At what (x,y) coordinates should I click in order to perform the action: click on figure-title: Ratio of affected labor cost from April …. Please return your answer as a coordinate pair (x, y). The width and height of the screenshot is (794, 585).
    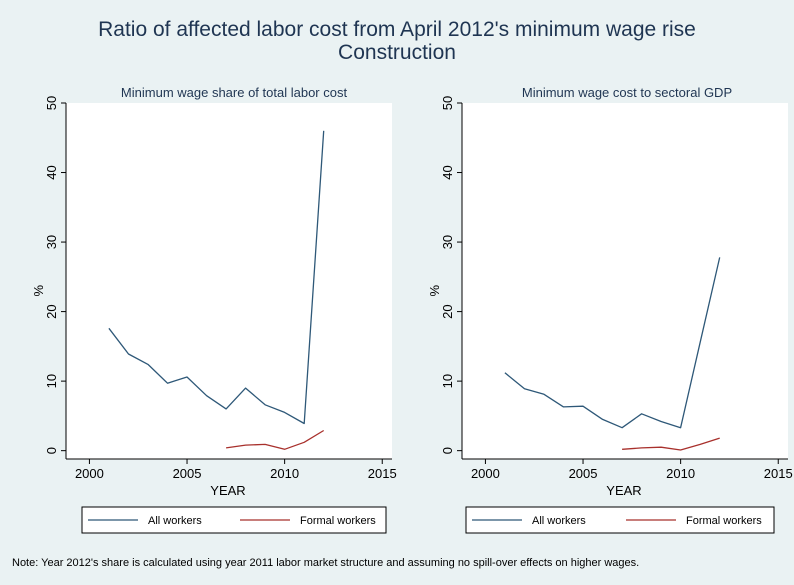
    Looking at the image, I should click on (397, 29).